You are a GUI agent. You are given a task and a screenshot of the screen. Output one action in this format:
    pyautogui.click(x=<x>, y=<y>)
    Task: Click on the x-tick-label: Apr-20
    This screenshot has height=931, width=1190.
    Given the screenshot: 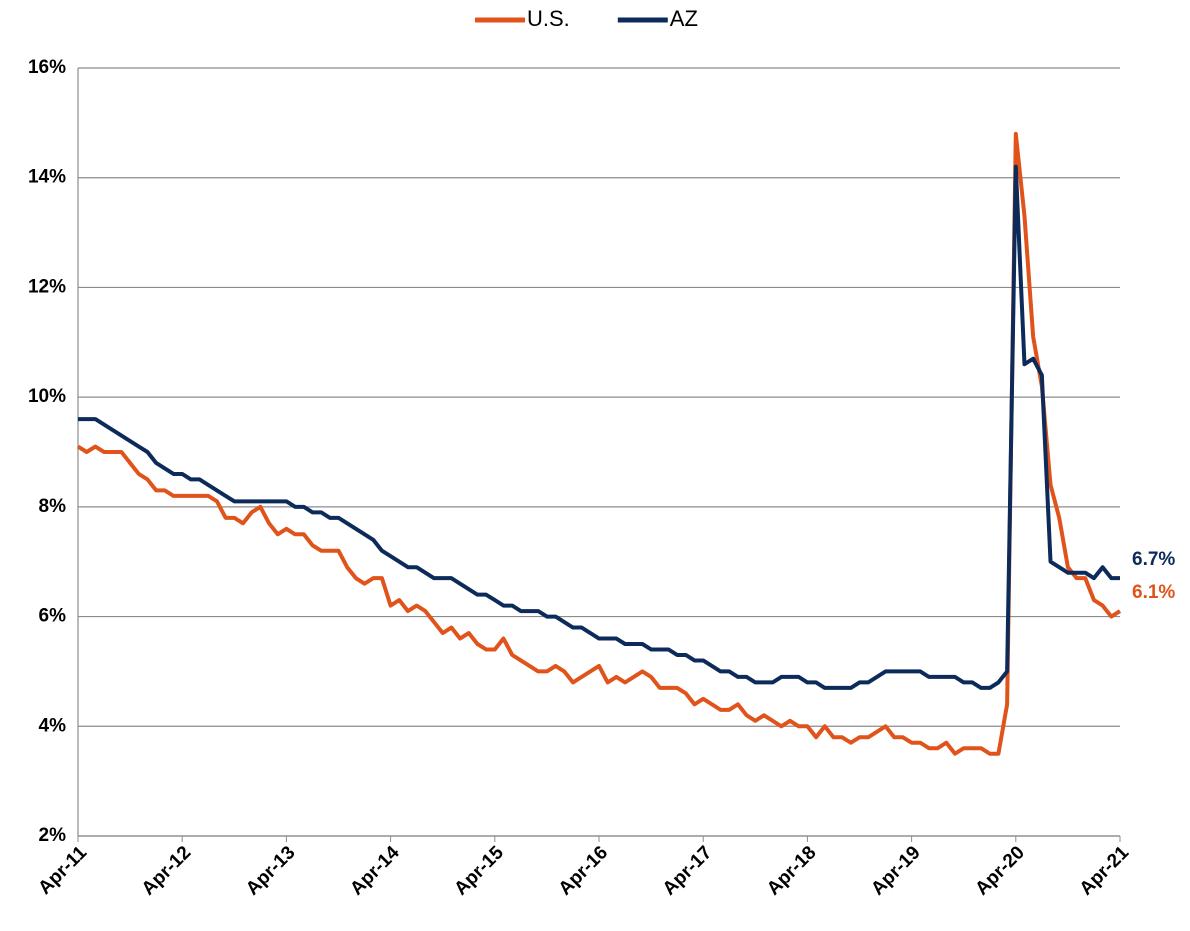 What is the action you would take?
    pyautogui.click(x=999, y=870)
    